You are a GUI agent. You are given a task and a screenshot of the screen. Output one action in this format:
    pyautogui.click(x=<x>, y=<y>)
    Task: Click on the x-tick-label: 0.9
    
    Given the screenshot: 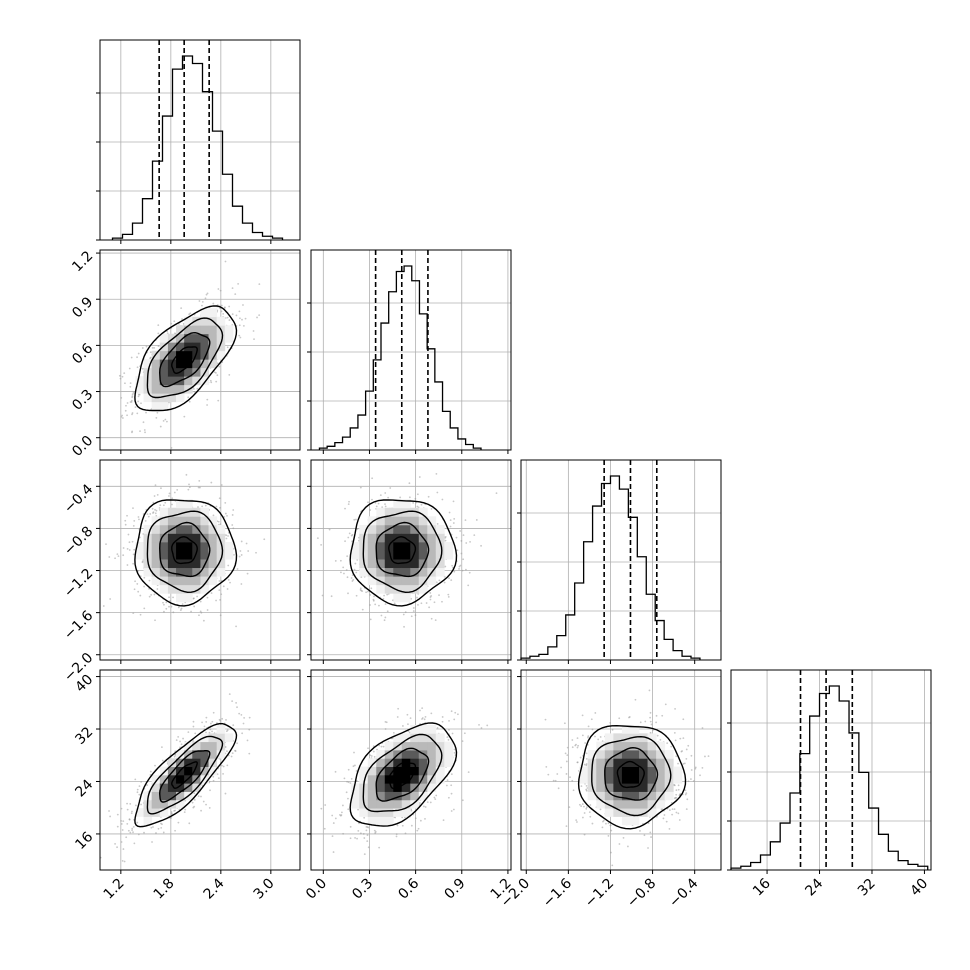 What is the action you would take?
    pyautogui.click(x=455, y=889)
    